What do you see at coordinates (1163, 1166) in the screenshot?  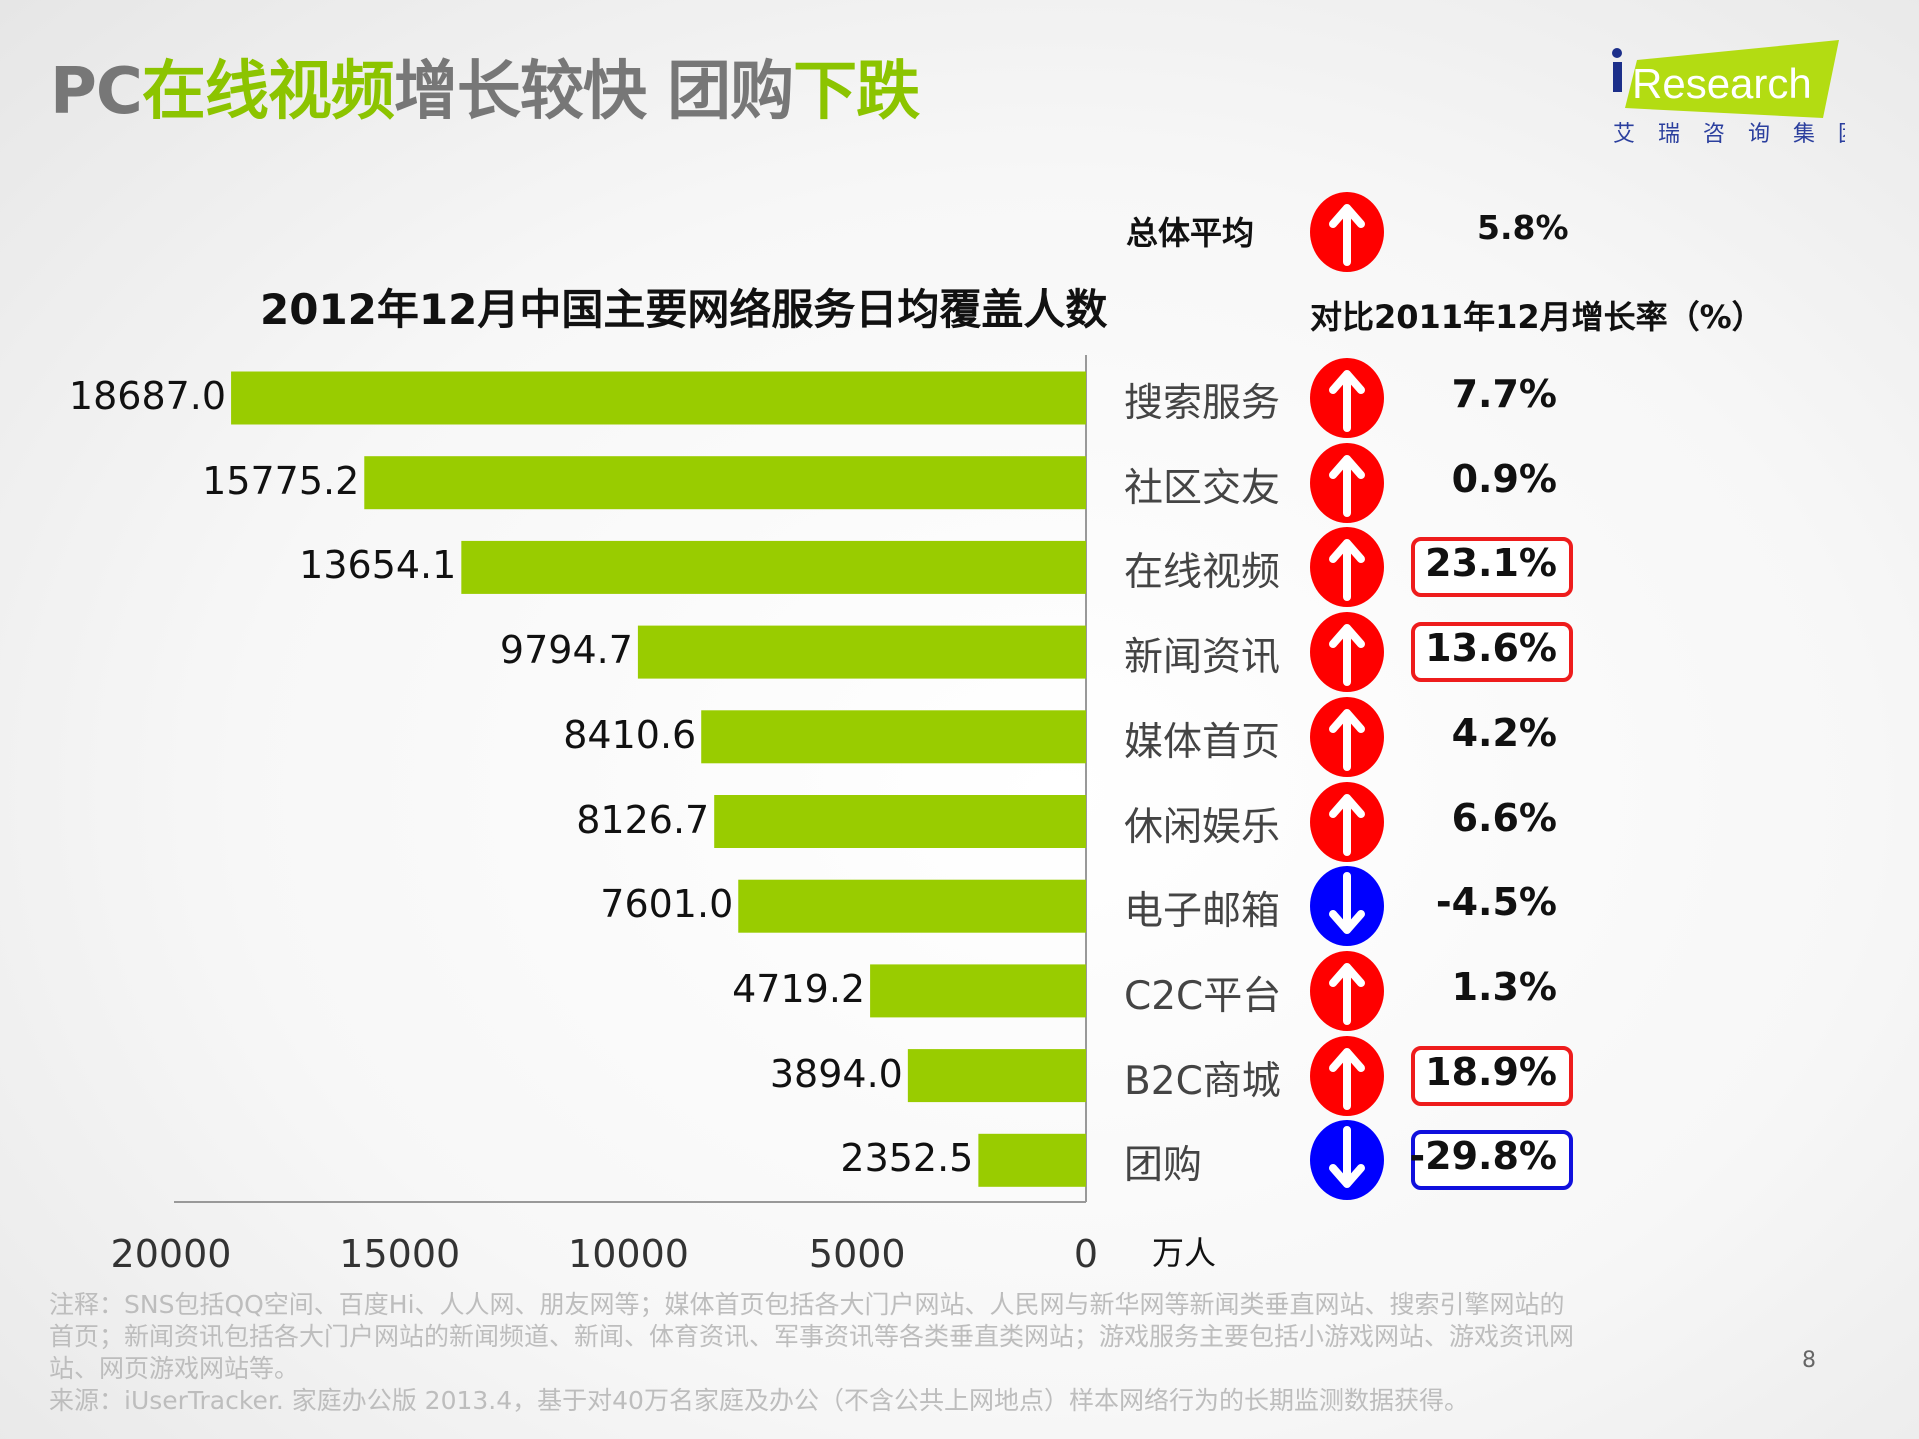 I see `category-label: 团购` at bounding box center [1163, 1166].